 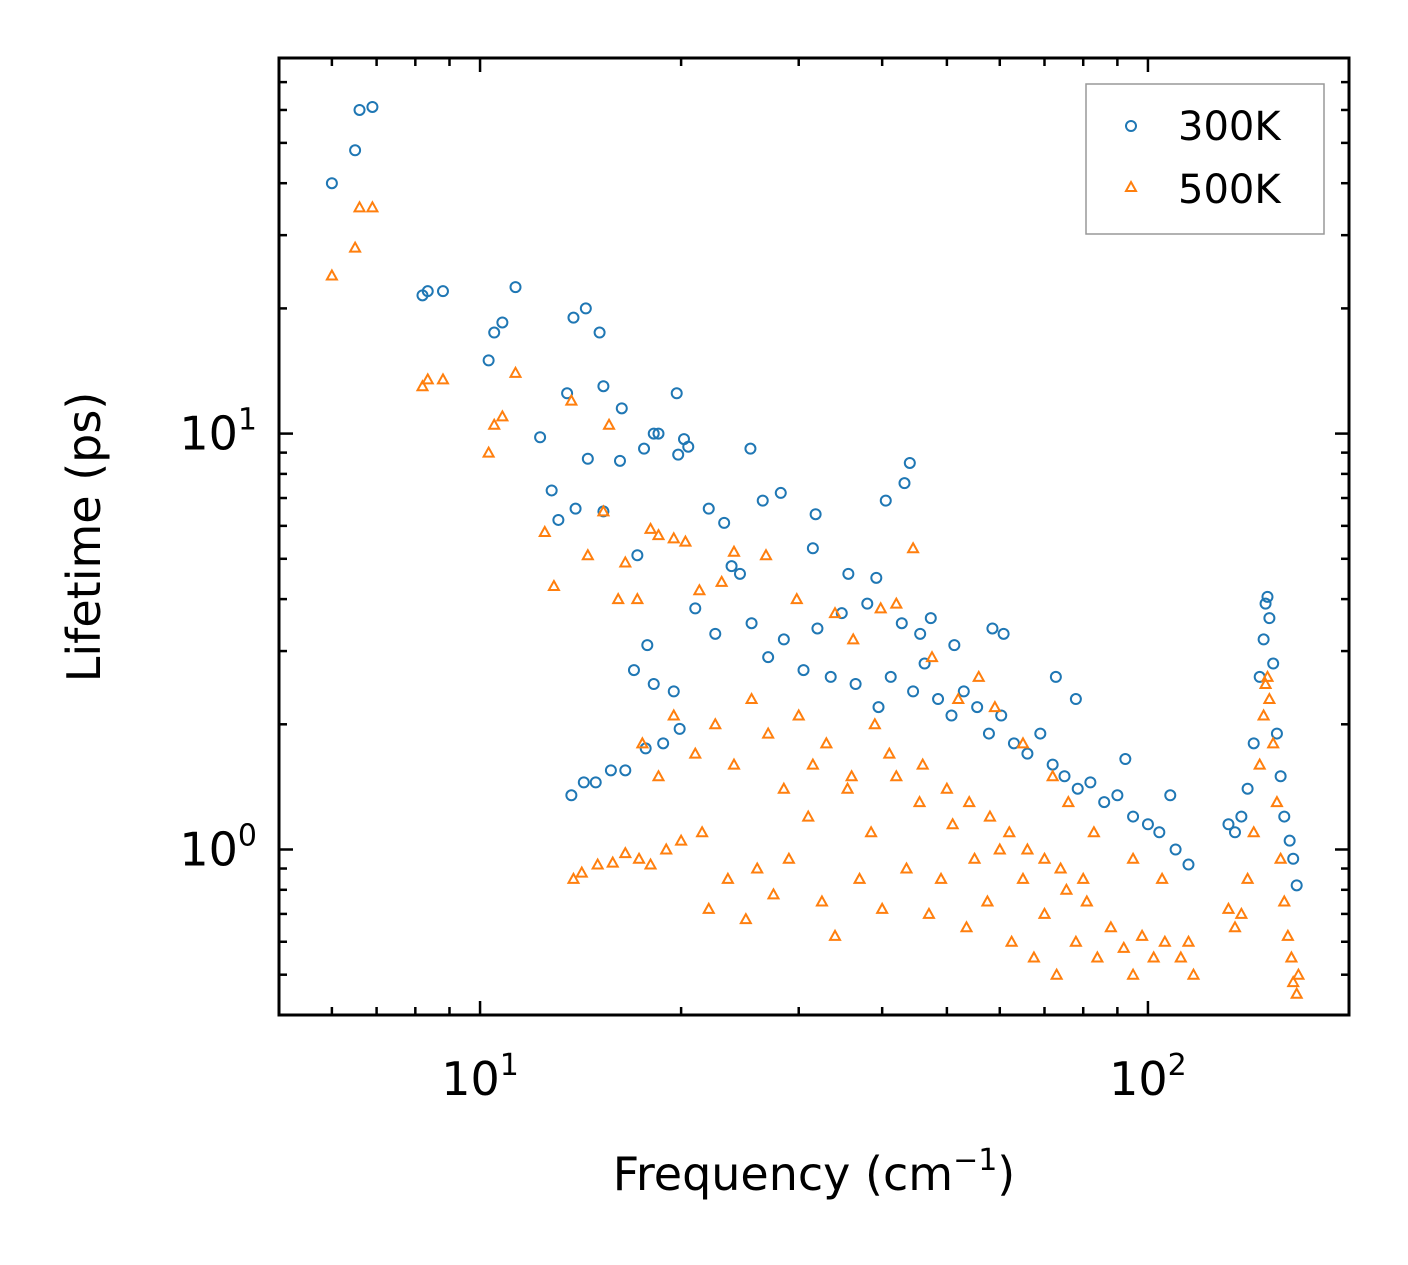 I want to click on legend: 300K 500K, so click(x=1205, y=159).